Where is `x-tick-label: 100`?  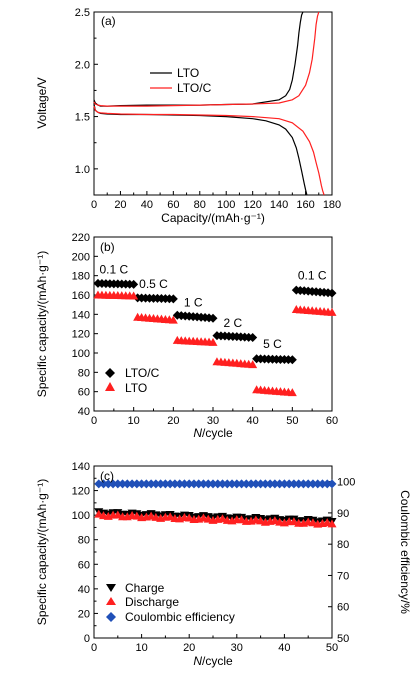 x-tick-label: 100 is located at coordinates (226, 205).